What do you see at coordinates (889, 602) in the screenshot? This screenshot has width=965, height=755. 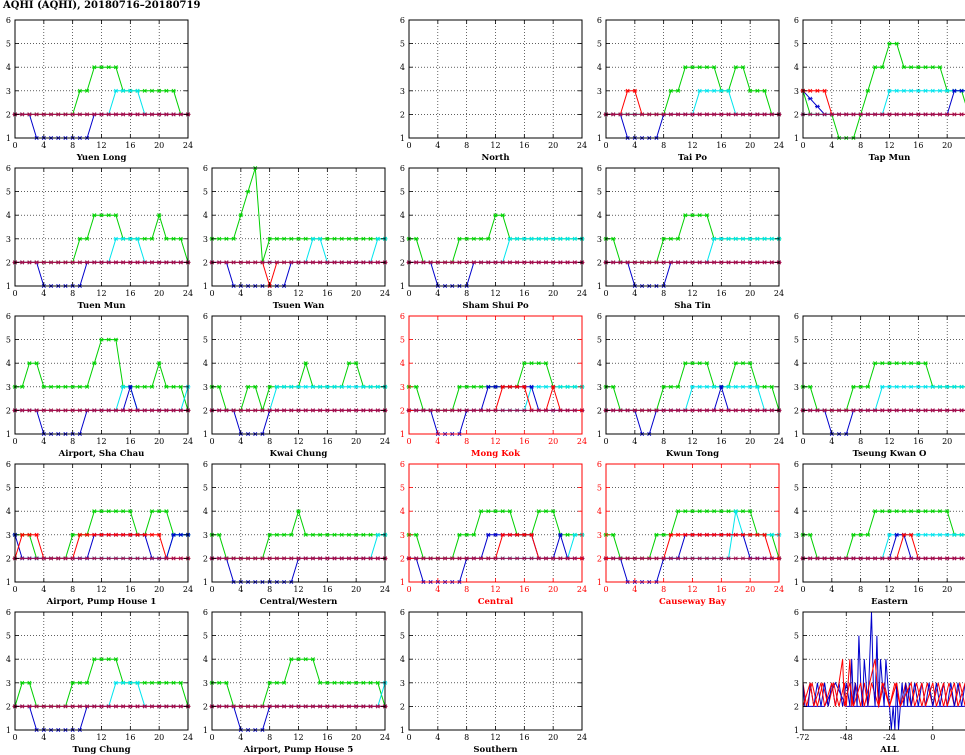 I see `chart-title: Eastern` at bounding box center [889, 602].